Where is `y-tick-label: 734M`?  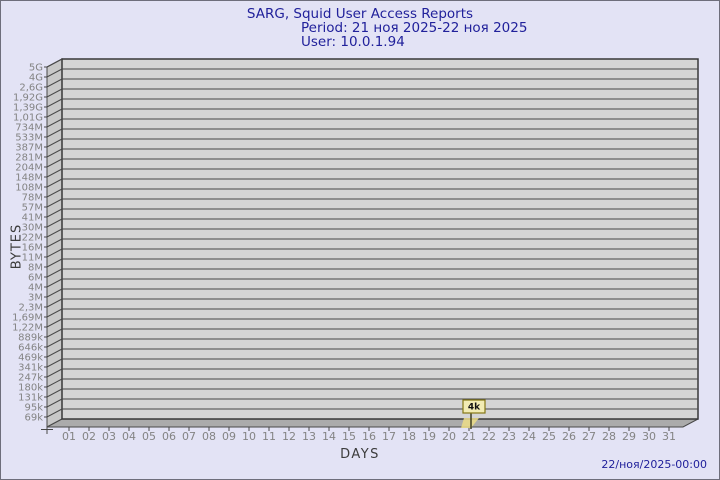 y-tick-label: 734M is located at coordinates (29, 128).